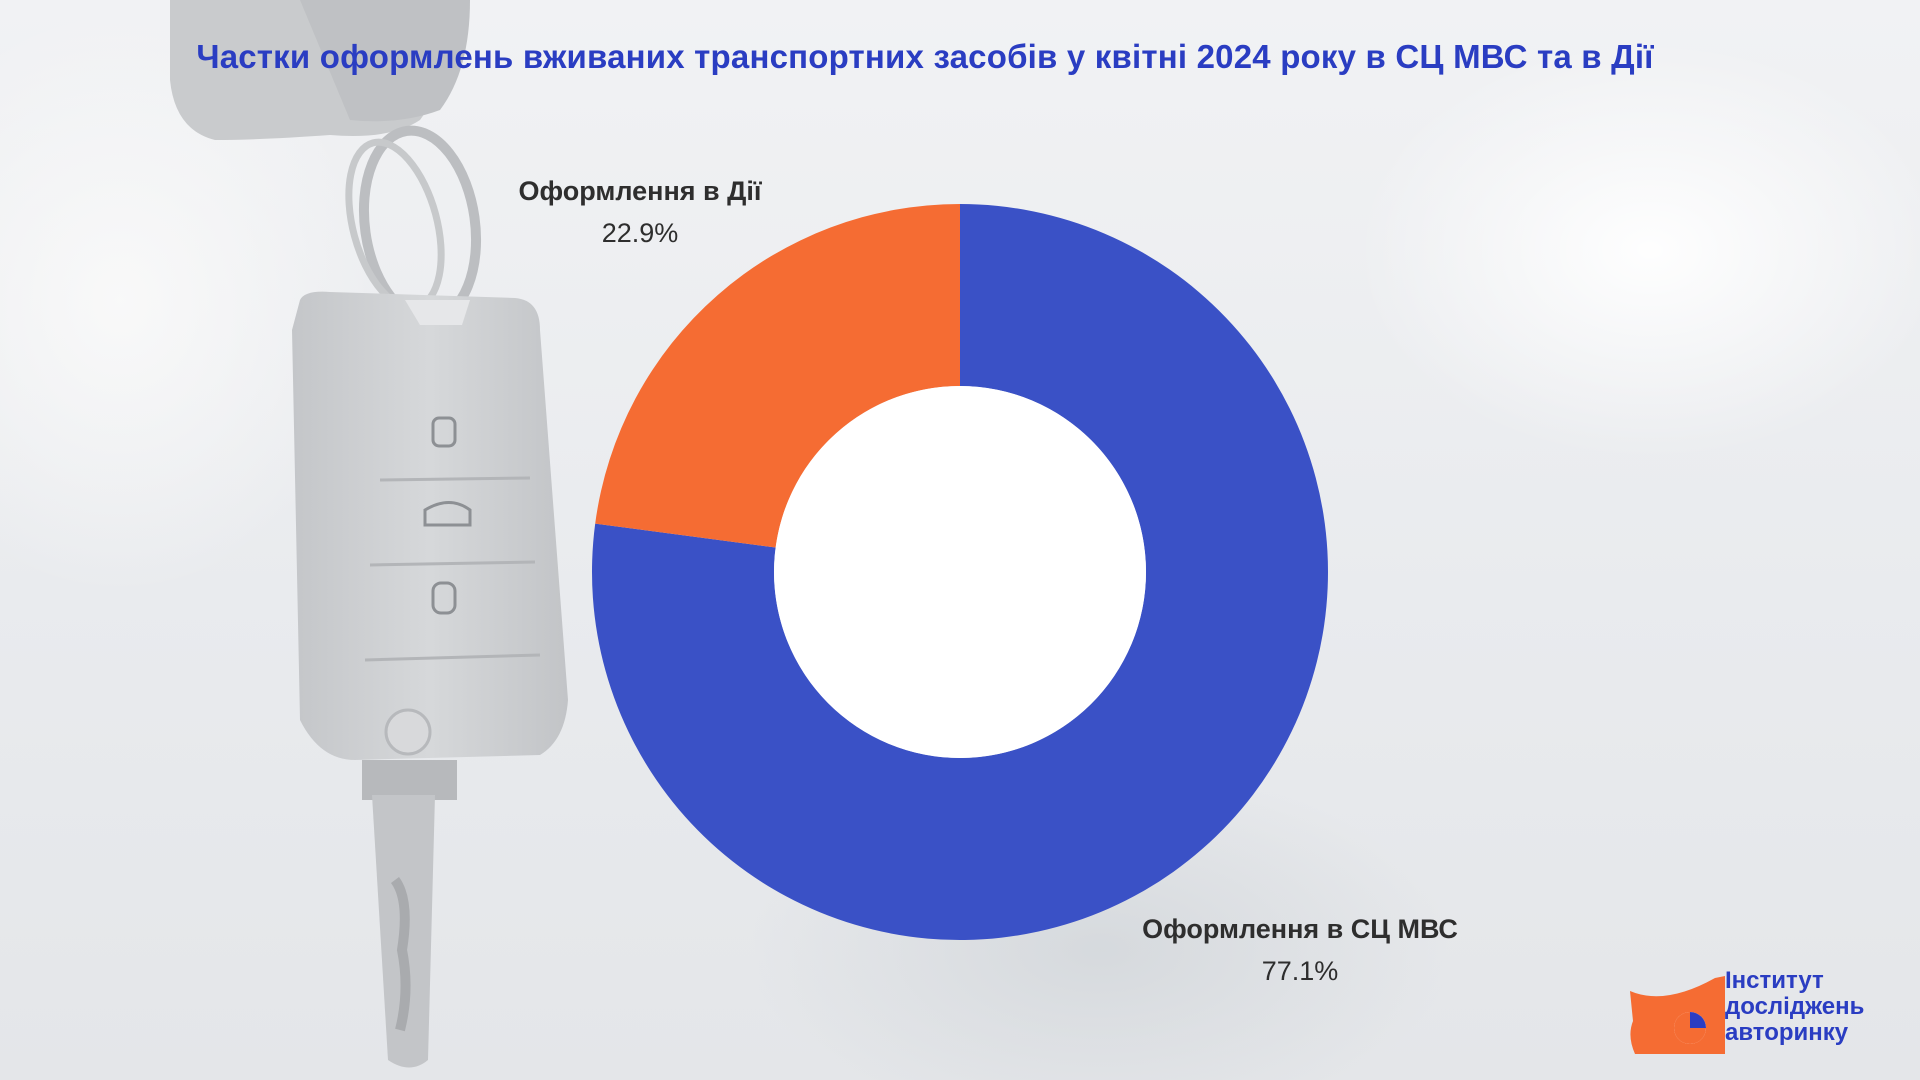  I want to click on slice-value-mvs: 77.1%, so click(1300, 971).